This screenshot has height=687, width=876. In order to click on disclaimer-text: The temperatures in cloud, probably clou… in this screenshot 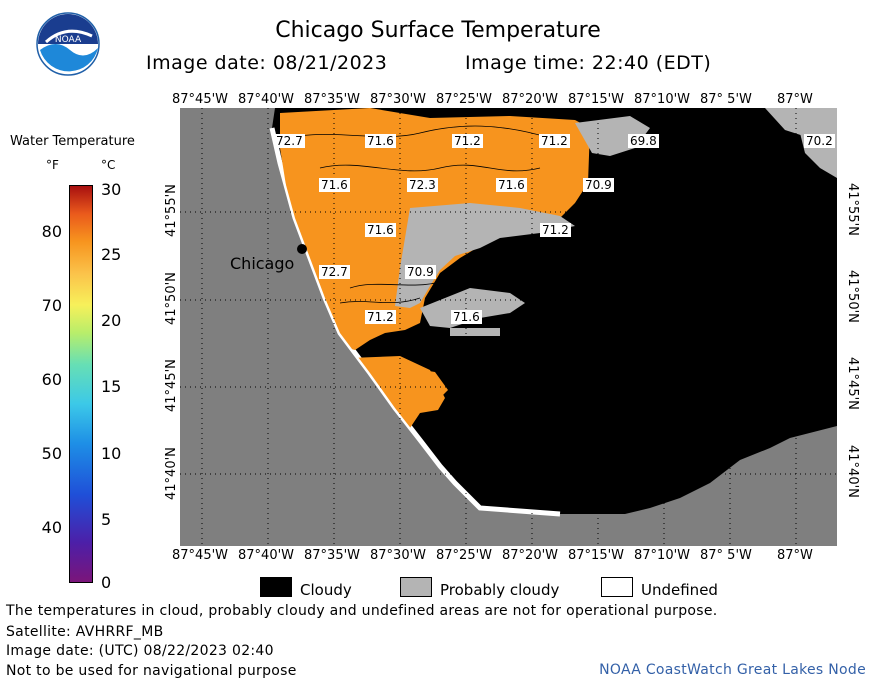, I will do `click(362, 611)`.